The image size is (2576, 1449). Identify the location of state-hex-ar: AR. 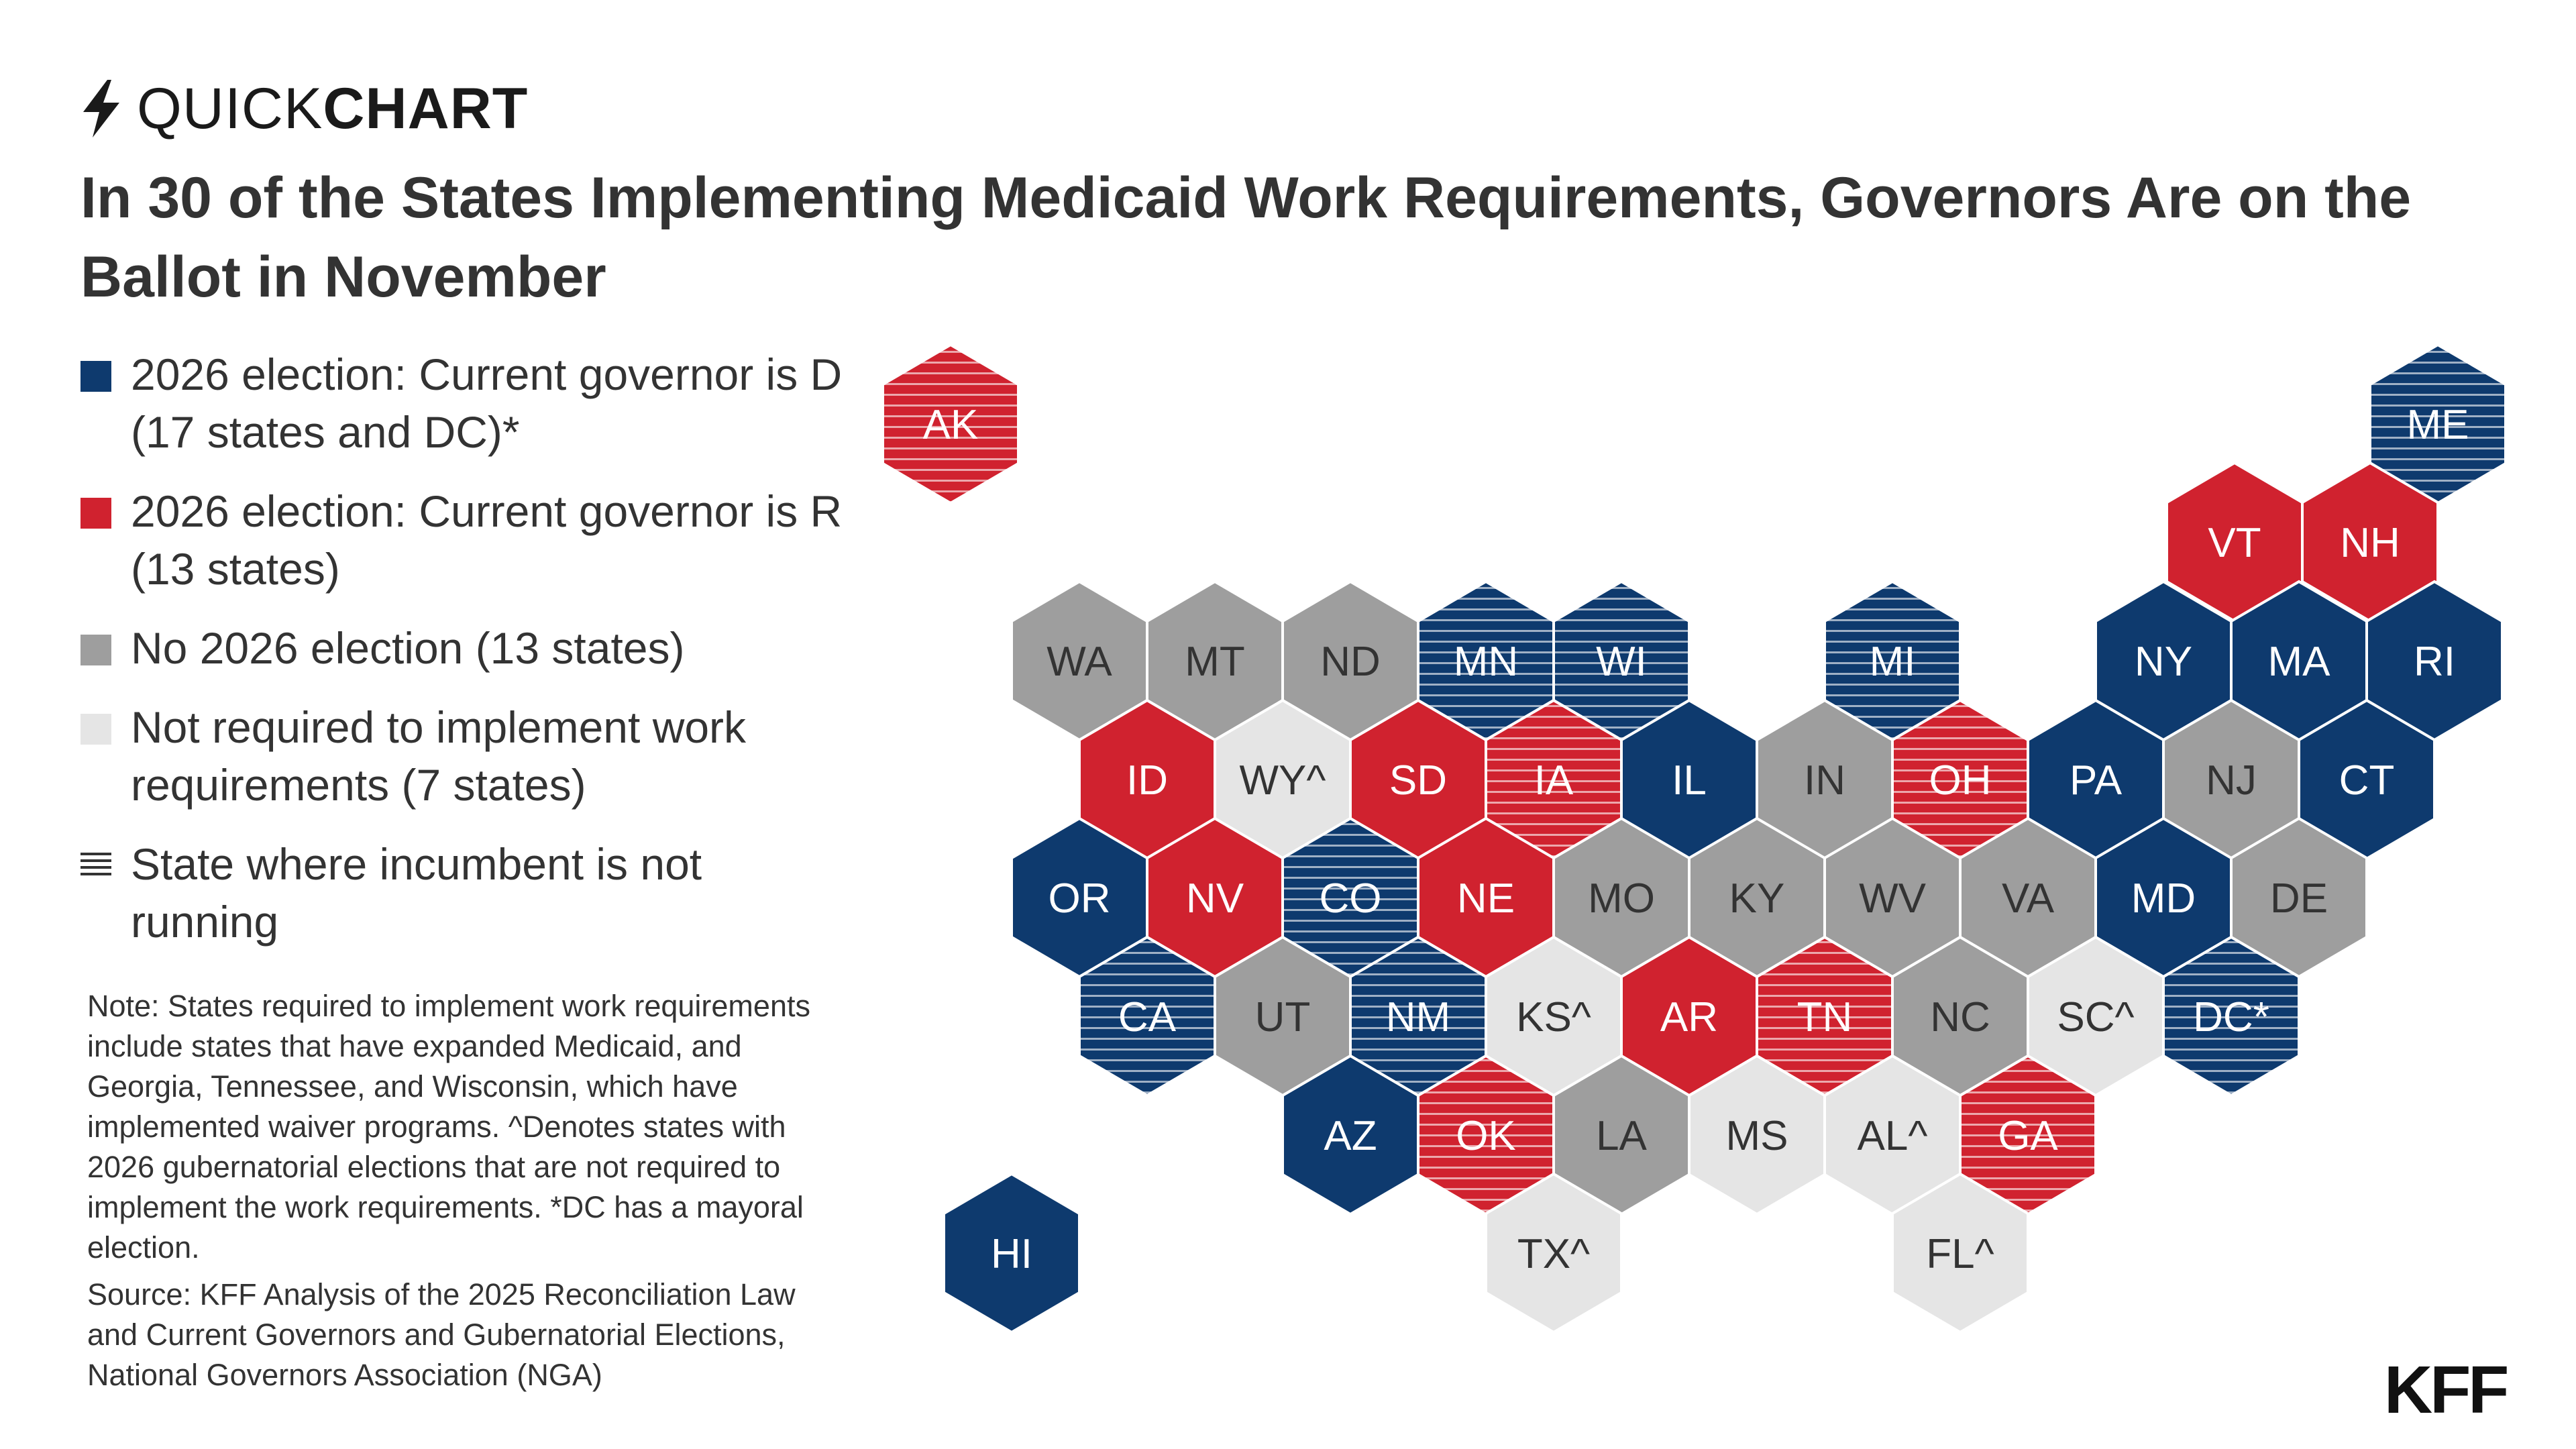
(1689, 1016).